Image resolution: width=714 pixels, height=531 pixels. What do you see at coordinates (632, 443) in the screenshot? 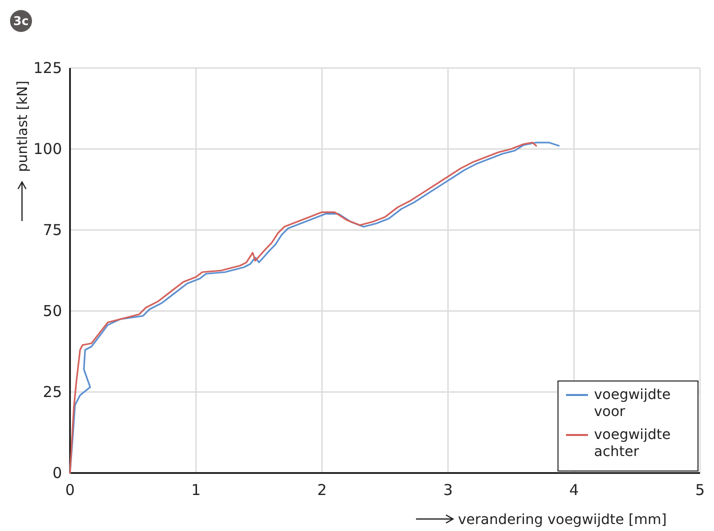
I see `legend-label: voegwijdte achter` at bounding box center [632, 443].